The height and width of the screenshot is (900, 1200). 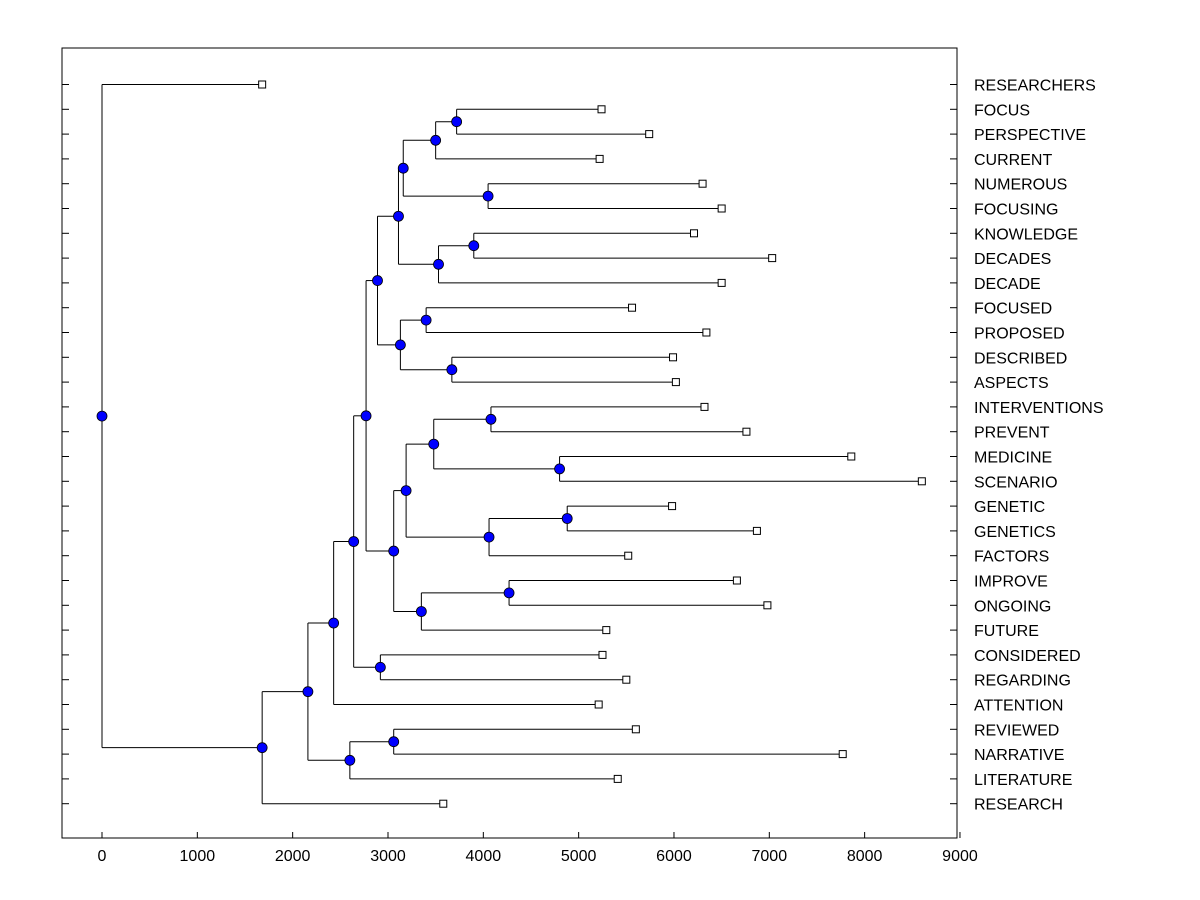 I want to click on leaf-label: DECADES, so click(x=1012, y=259).